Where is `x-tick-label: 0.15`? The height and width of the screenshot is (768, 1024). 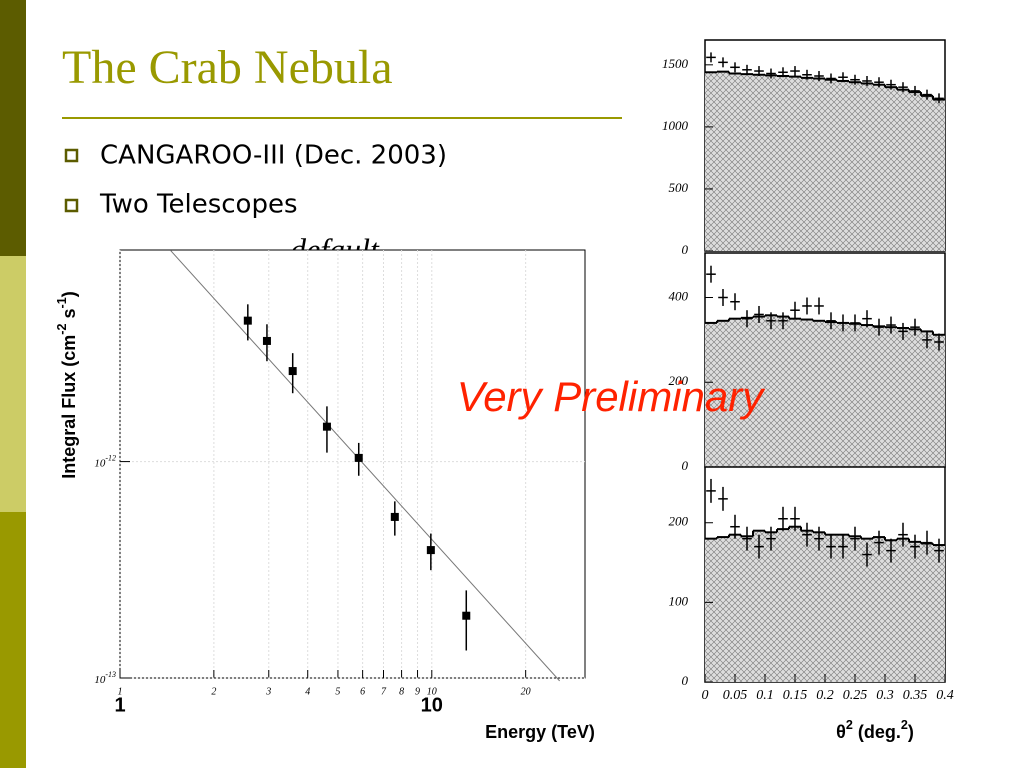
x-tick-label: 0.15 is located at coordinates (795, 695).